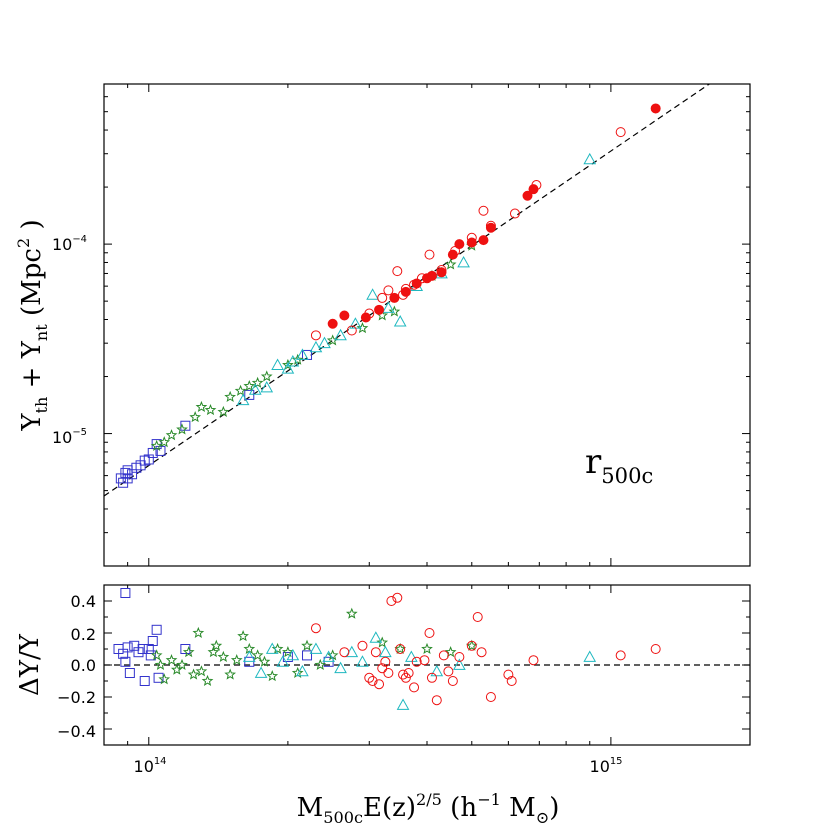 The image size is (830, 830). Describe the element at coordinates (150, 766) in the screenshot. I see `x-tick-label-1e14: 1014` at that location.